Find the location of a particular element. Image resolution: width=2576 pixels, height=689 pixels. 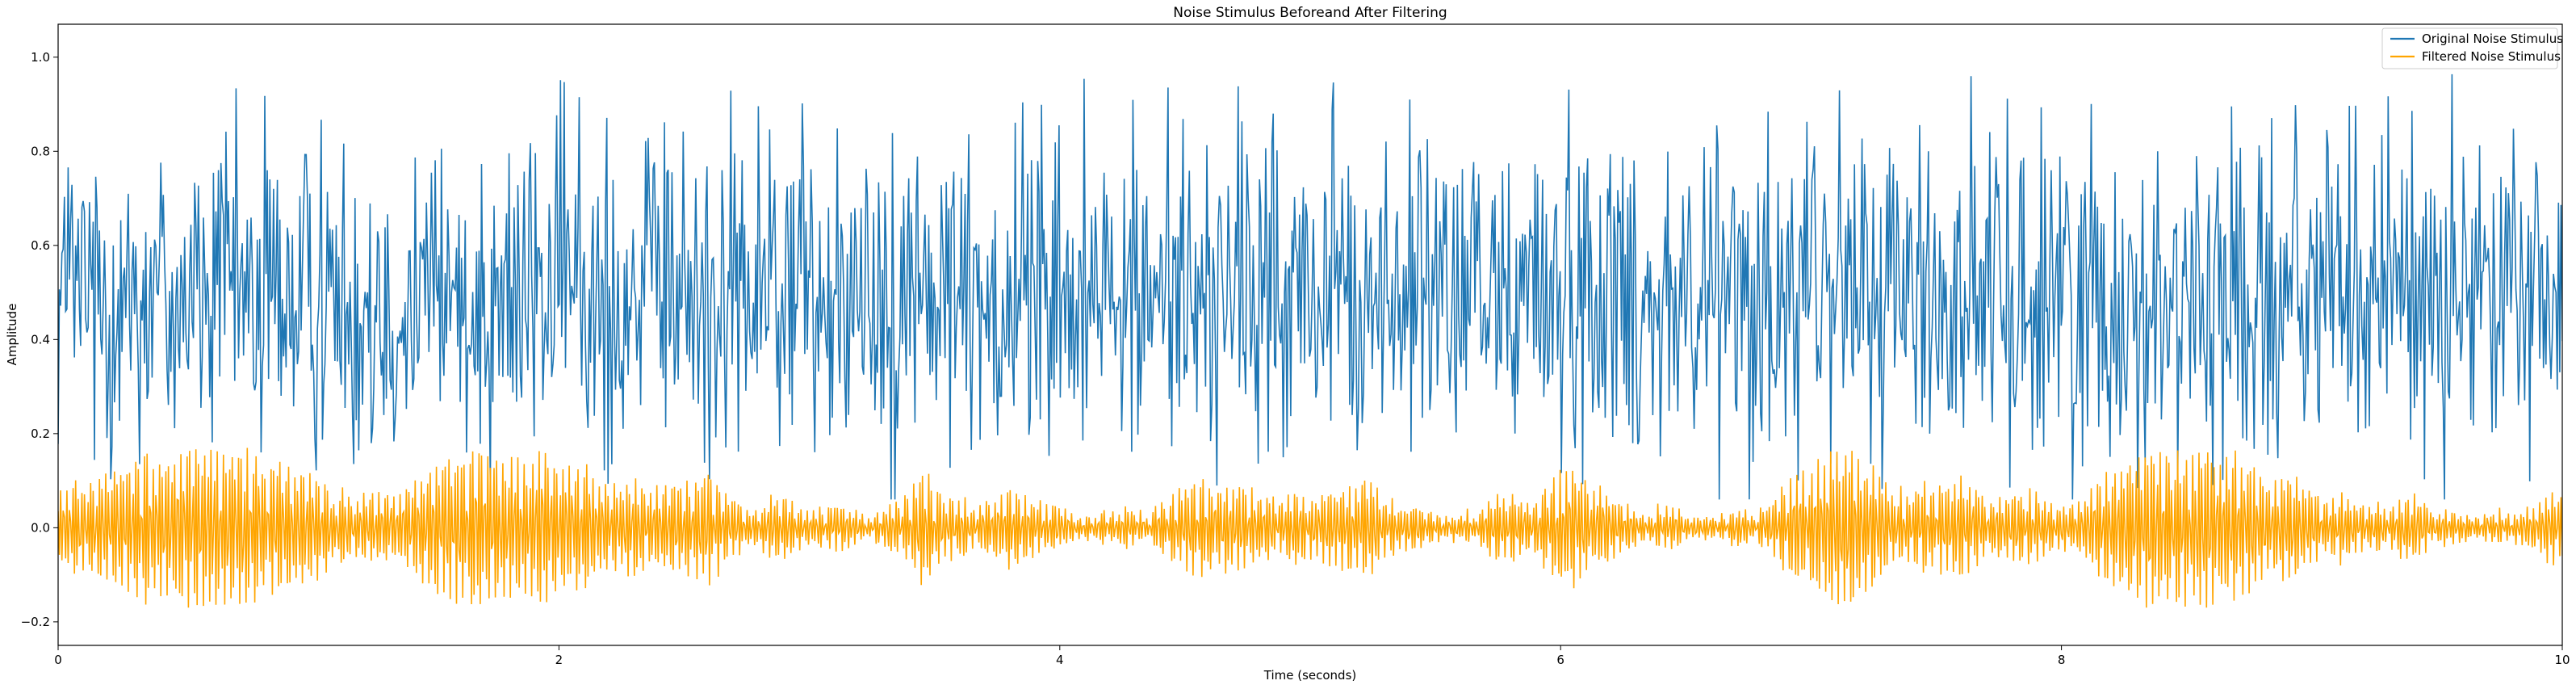

x-axis: 0 2 4 6 8 10 is located at coordinates (1312, 656).